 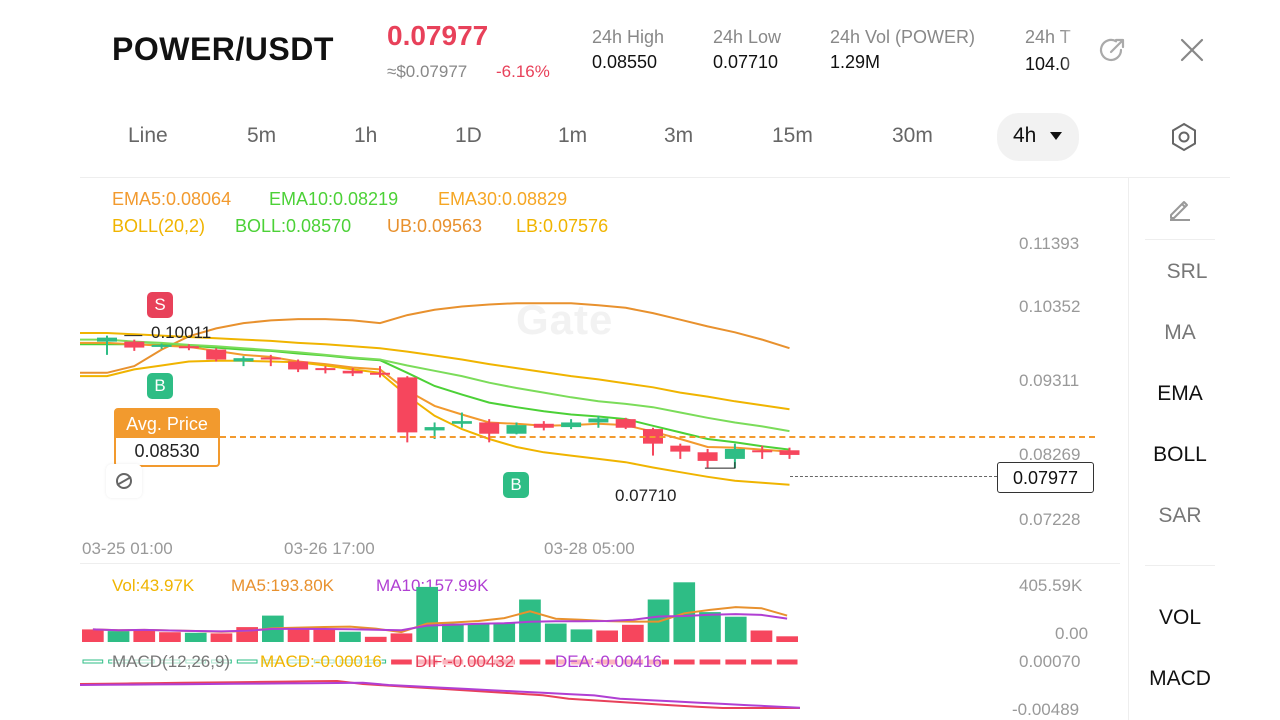 What do you see at coordinates (440, 623) in the screenshot?
I see `volume-ma10-line` at bounding box center [440, 623].